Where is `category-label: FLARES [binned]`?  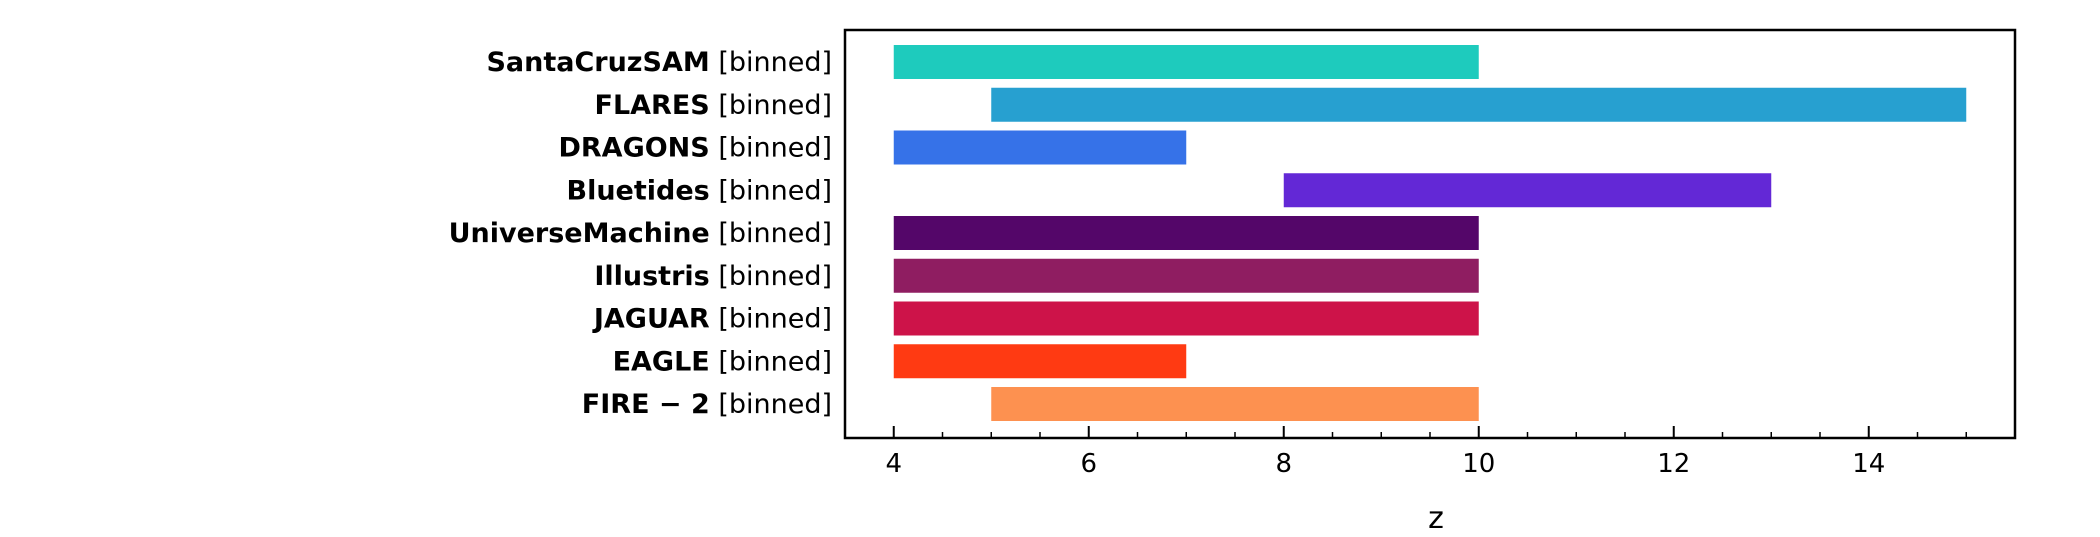
category-label: FLARES [binned] is located at coordinates (714, 105).